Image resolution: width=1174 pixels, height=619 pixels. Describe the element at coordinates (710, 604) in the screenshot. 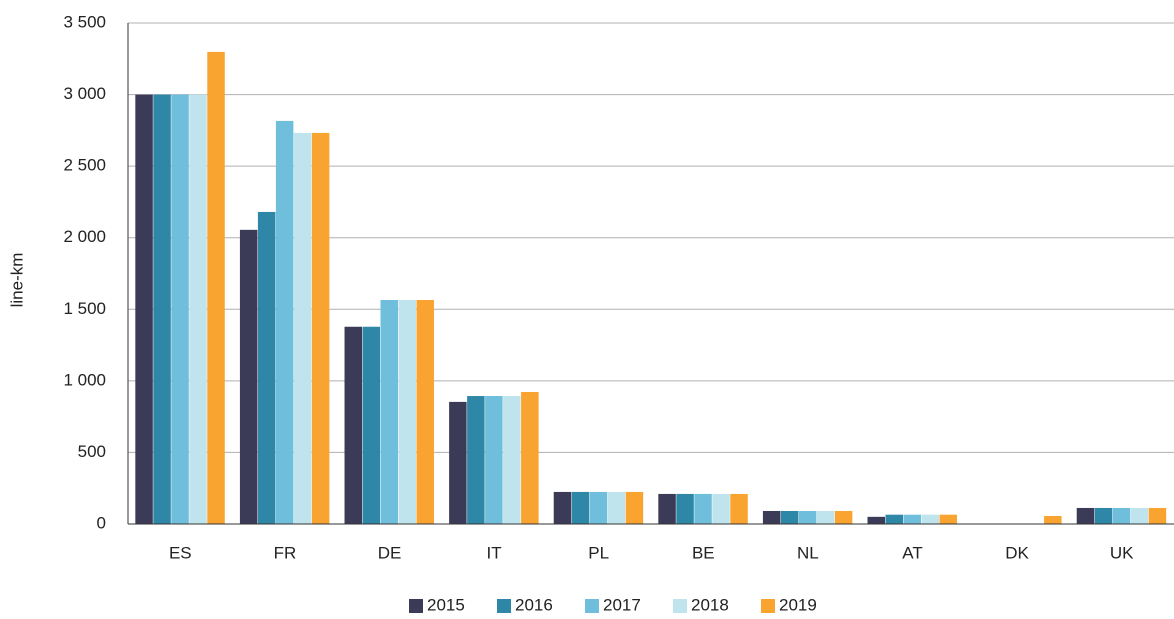

I see `legend-label: 2018` at that location.